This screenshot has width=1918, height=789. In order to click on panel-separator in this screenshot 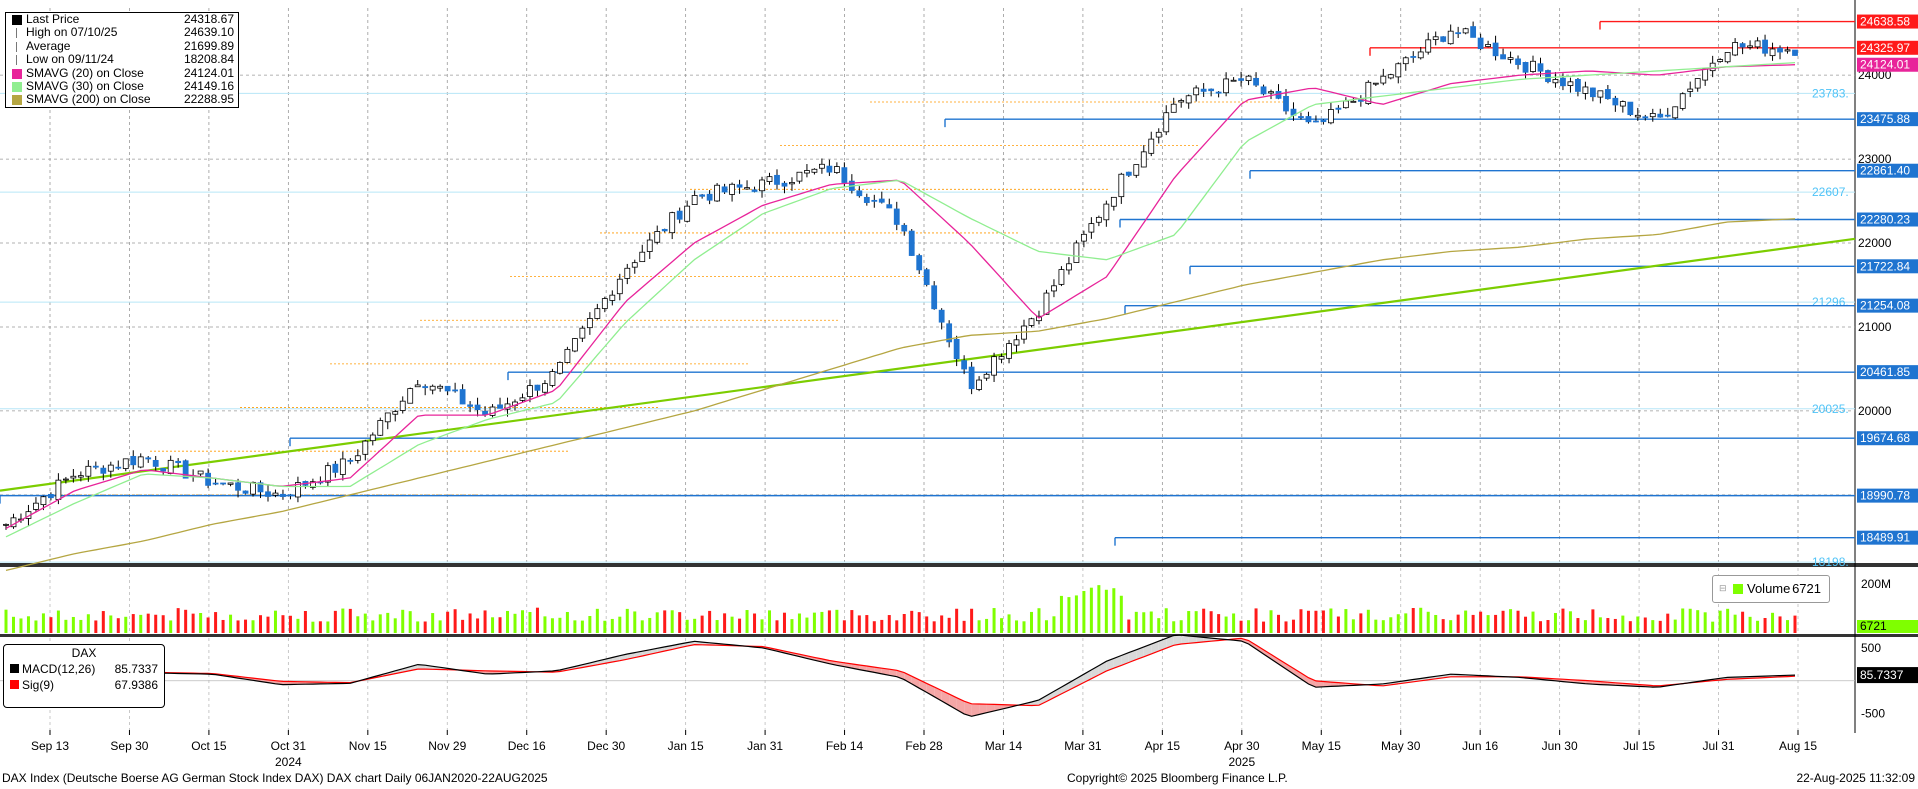, I will do `click(959, 635)`.